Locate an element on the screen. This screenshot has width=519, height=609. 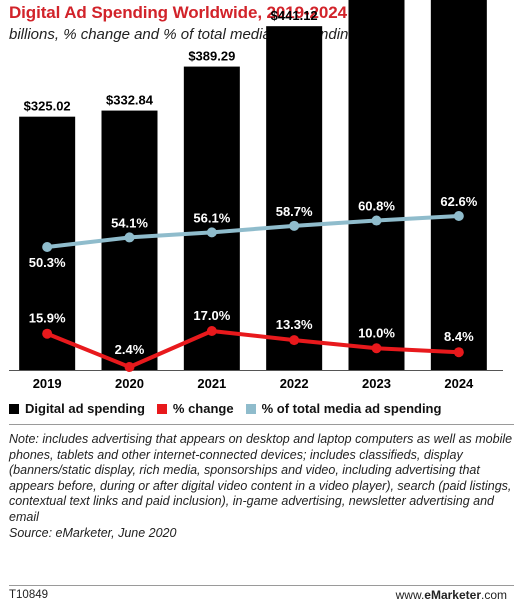
series-total-media-share-value-label: 56.1% is located at coordinates (211, 217).